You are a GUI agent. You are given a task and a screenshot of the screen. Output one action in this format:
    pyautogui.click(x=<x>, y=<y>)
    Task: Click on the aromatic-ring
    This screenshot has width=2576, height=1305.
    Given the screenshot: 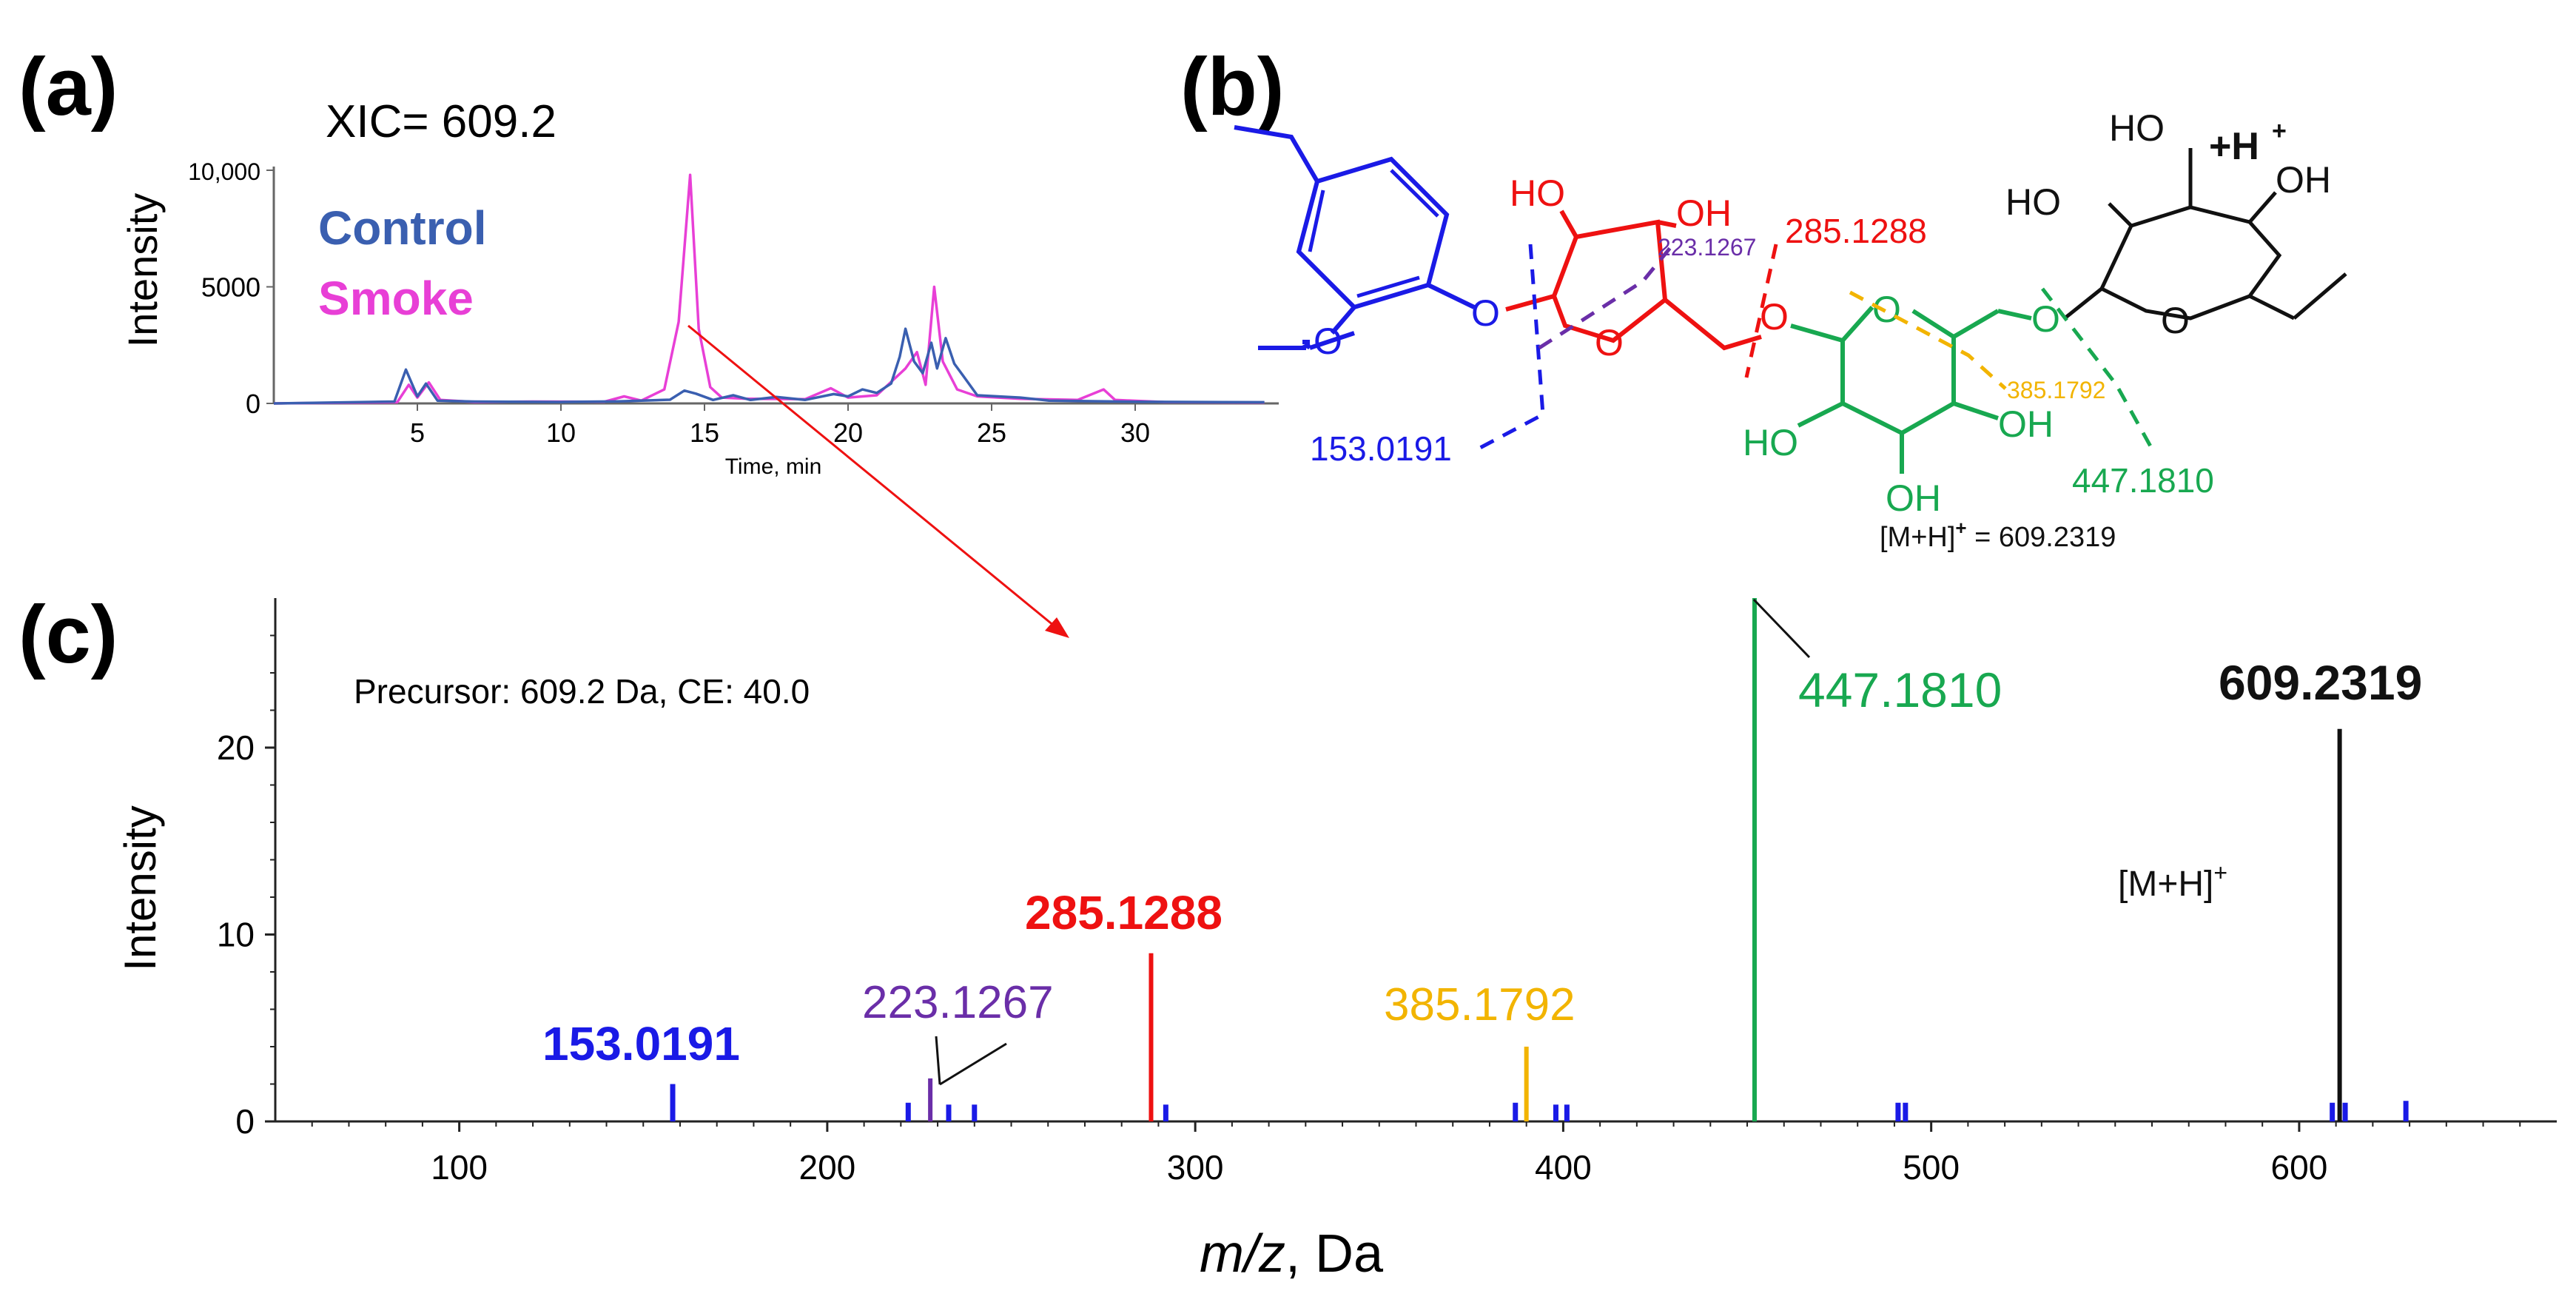 What is the action you would take?
    pyautogui.click(x=1355, y=237)
    